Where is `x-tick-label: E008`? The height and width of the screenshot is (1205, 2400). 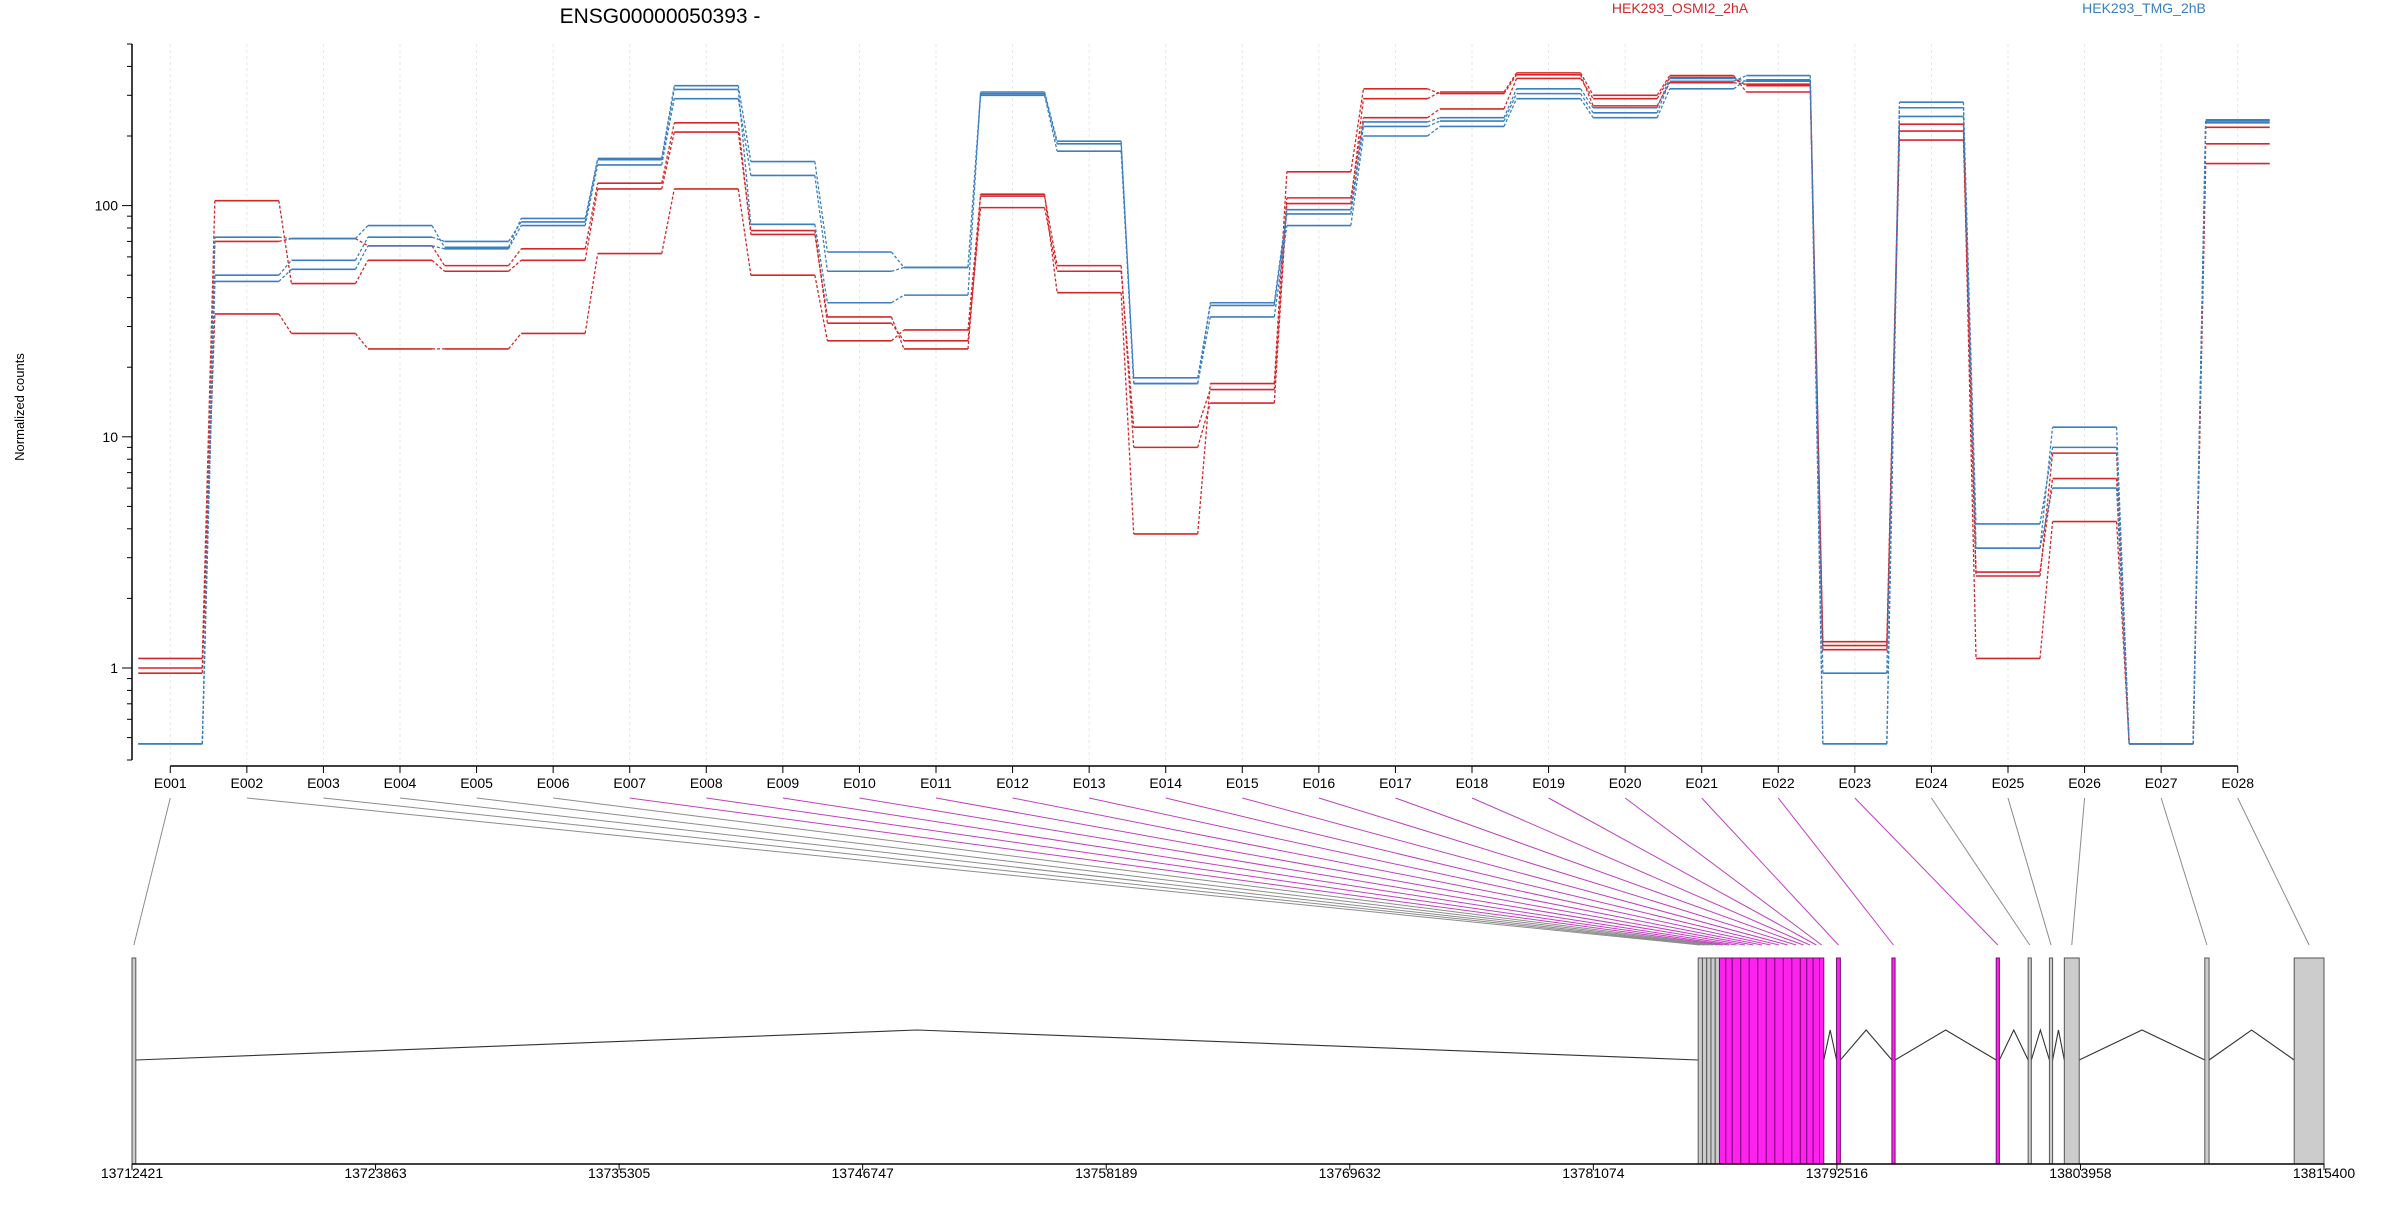
x-tick-label: E008 is located at coordinates (706, 783).